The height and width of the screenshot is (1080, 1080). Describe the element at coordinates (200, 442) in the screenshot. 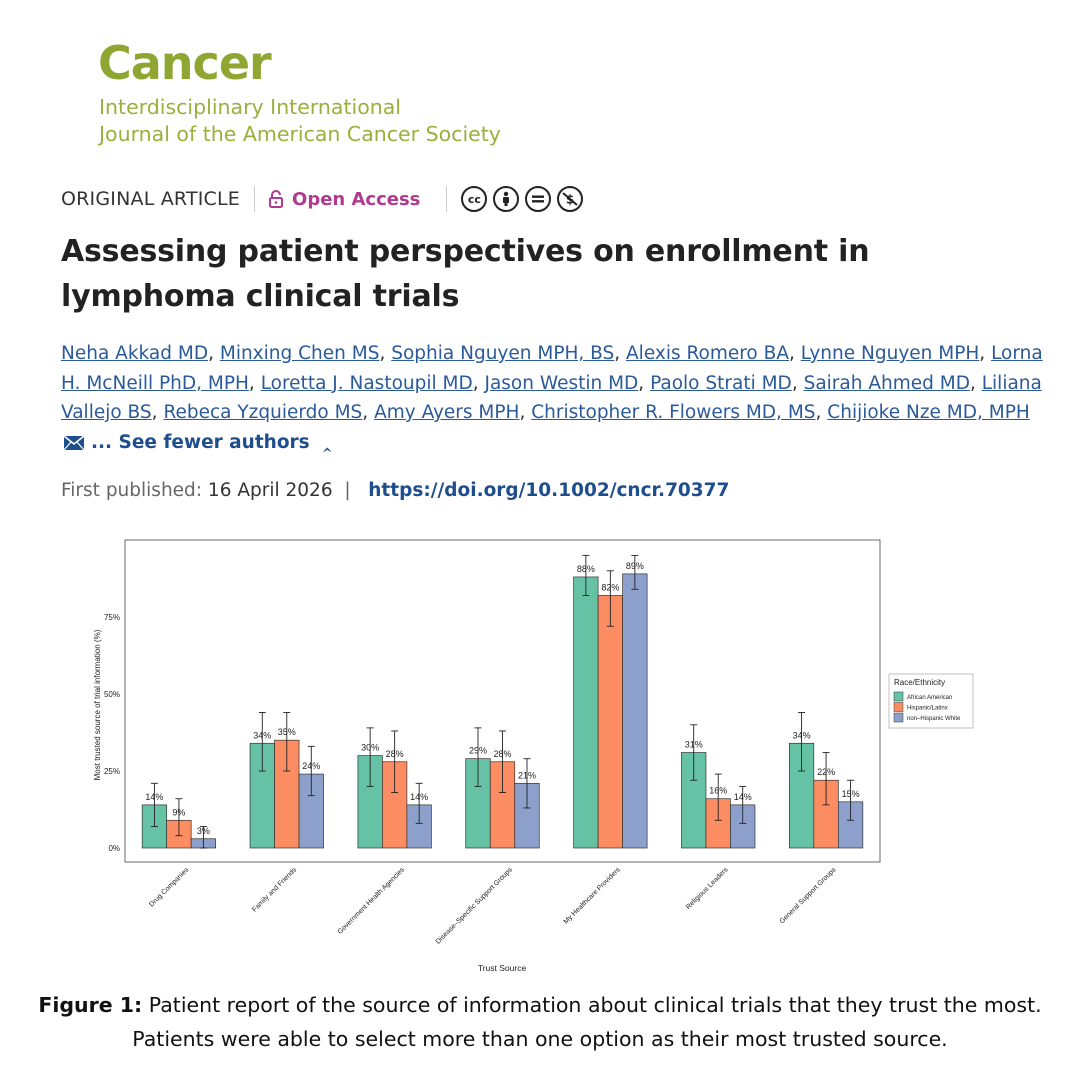

I see `see-fewer-authors-toggle: ... See fewer authors` at that location.